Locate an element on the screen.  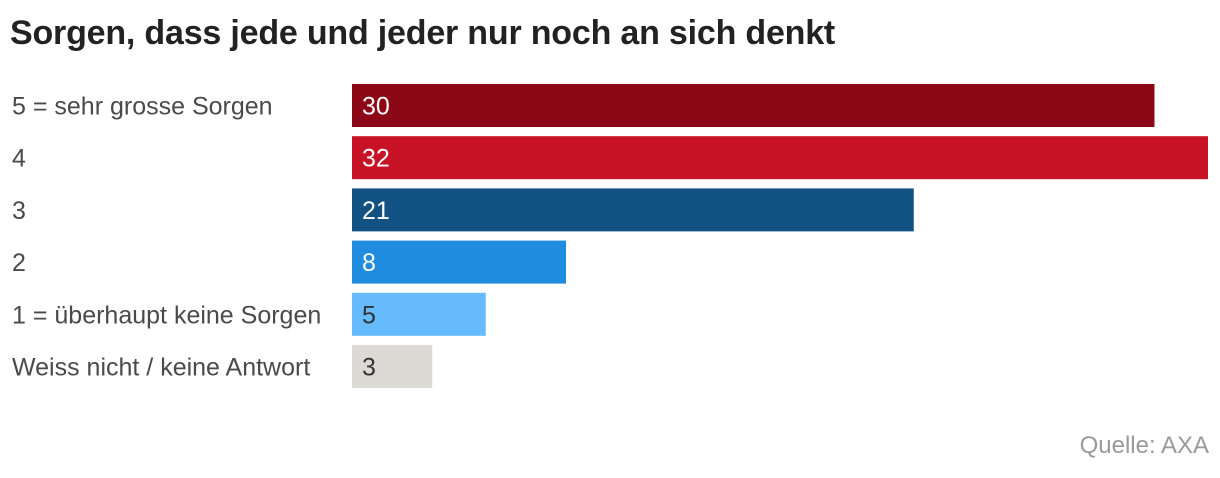
category-label: 5 = sehr grosse Sorgen is located at coordinates (142, 107).